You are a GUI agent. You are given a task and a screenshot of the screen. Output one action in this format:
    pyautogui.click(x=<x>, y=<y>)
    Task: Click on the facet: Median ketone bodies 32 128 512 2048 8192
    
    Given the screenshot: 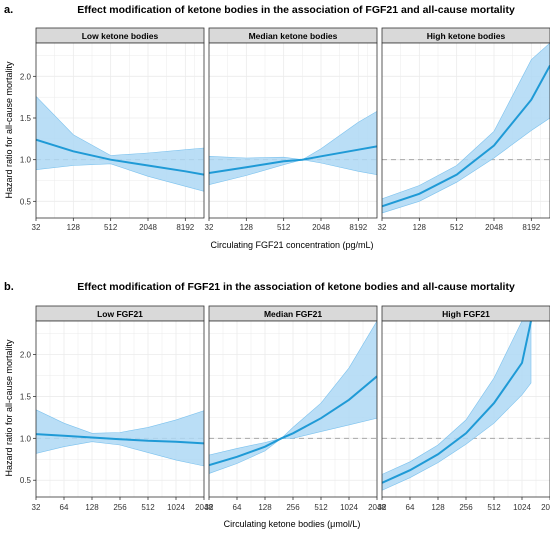 What is the action you would take?
    pyautogui.click(x=291, y=129)
    